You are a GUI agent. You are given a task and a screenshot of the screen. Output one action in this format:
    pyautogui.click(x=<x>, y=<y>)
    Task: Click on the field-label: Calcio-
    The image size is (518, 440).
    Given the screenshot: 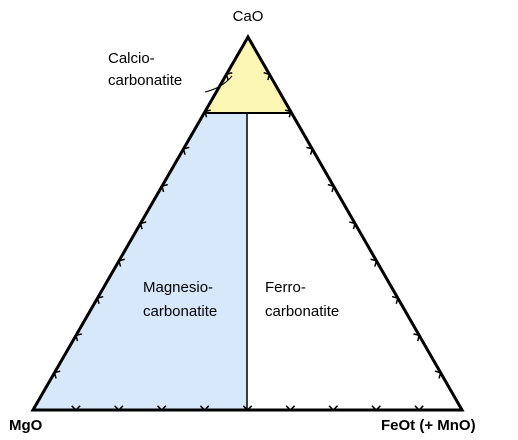 What is the action you would take?
    pyautogui.click(x=131, y=58)
    